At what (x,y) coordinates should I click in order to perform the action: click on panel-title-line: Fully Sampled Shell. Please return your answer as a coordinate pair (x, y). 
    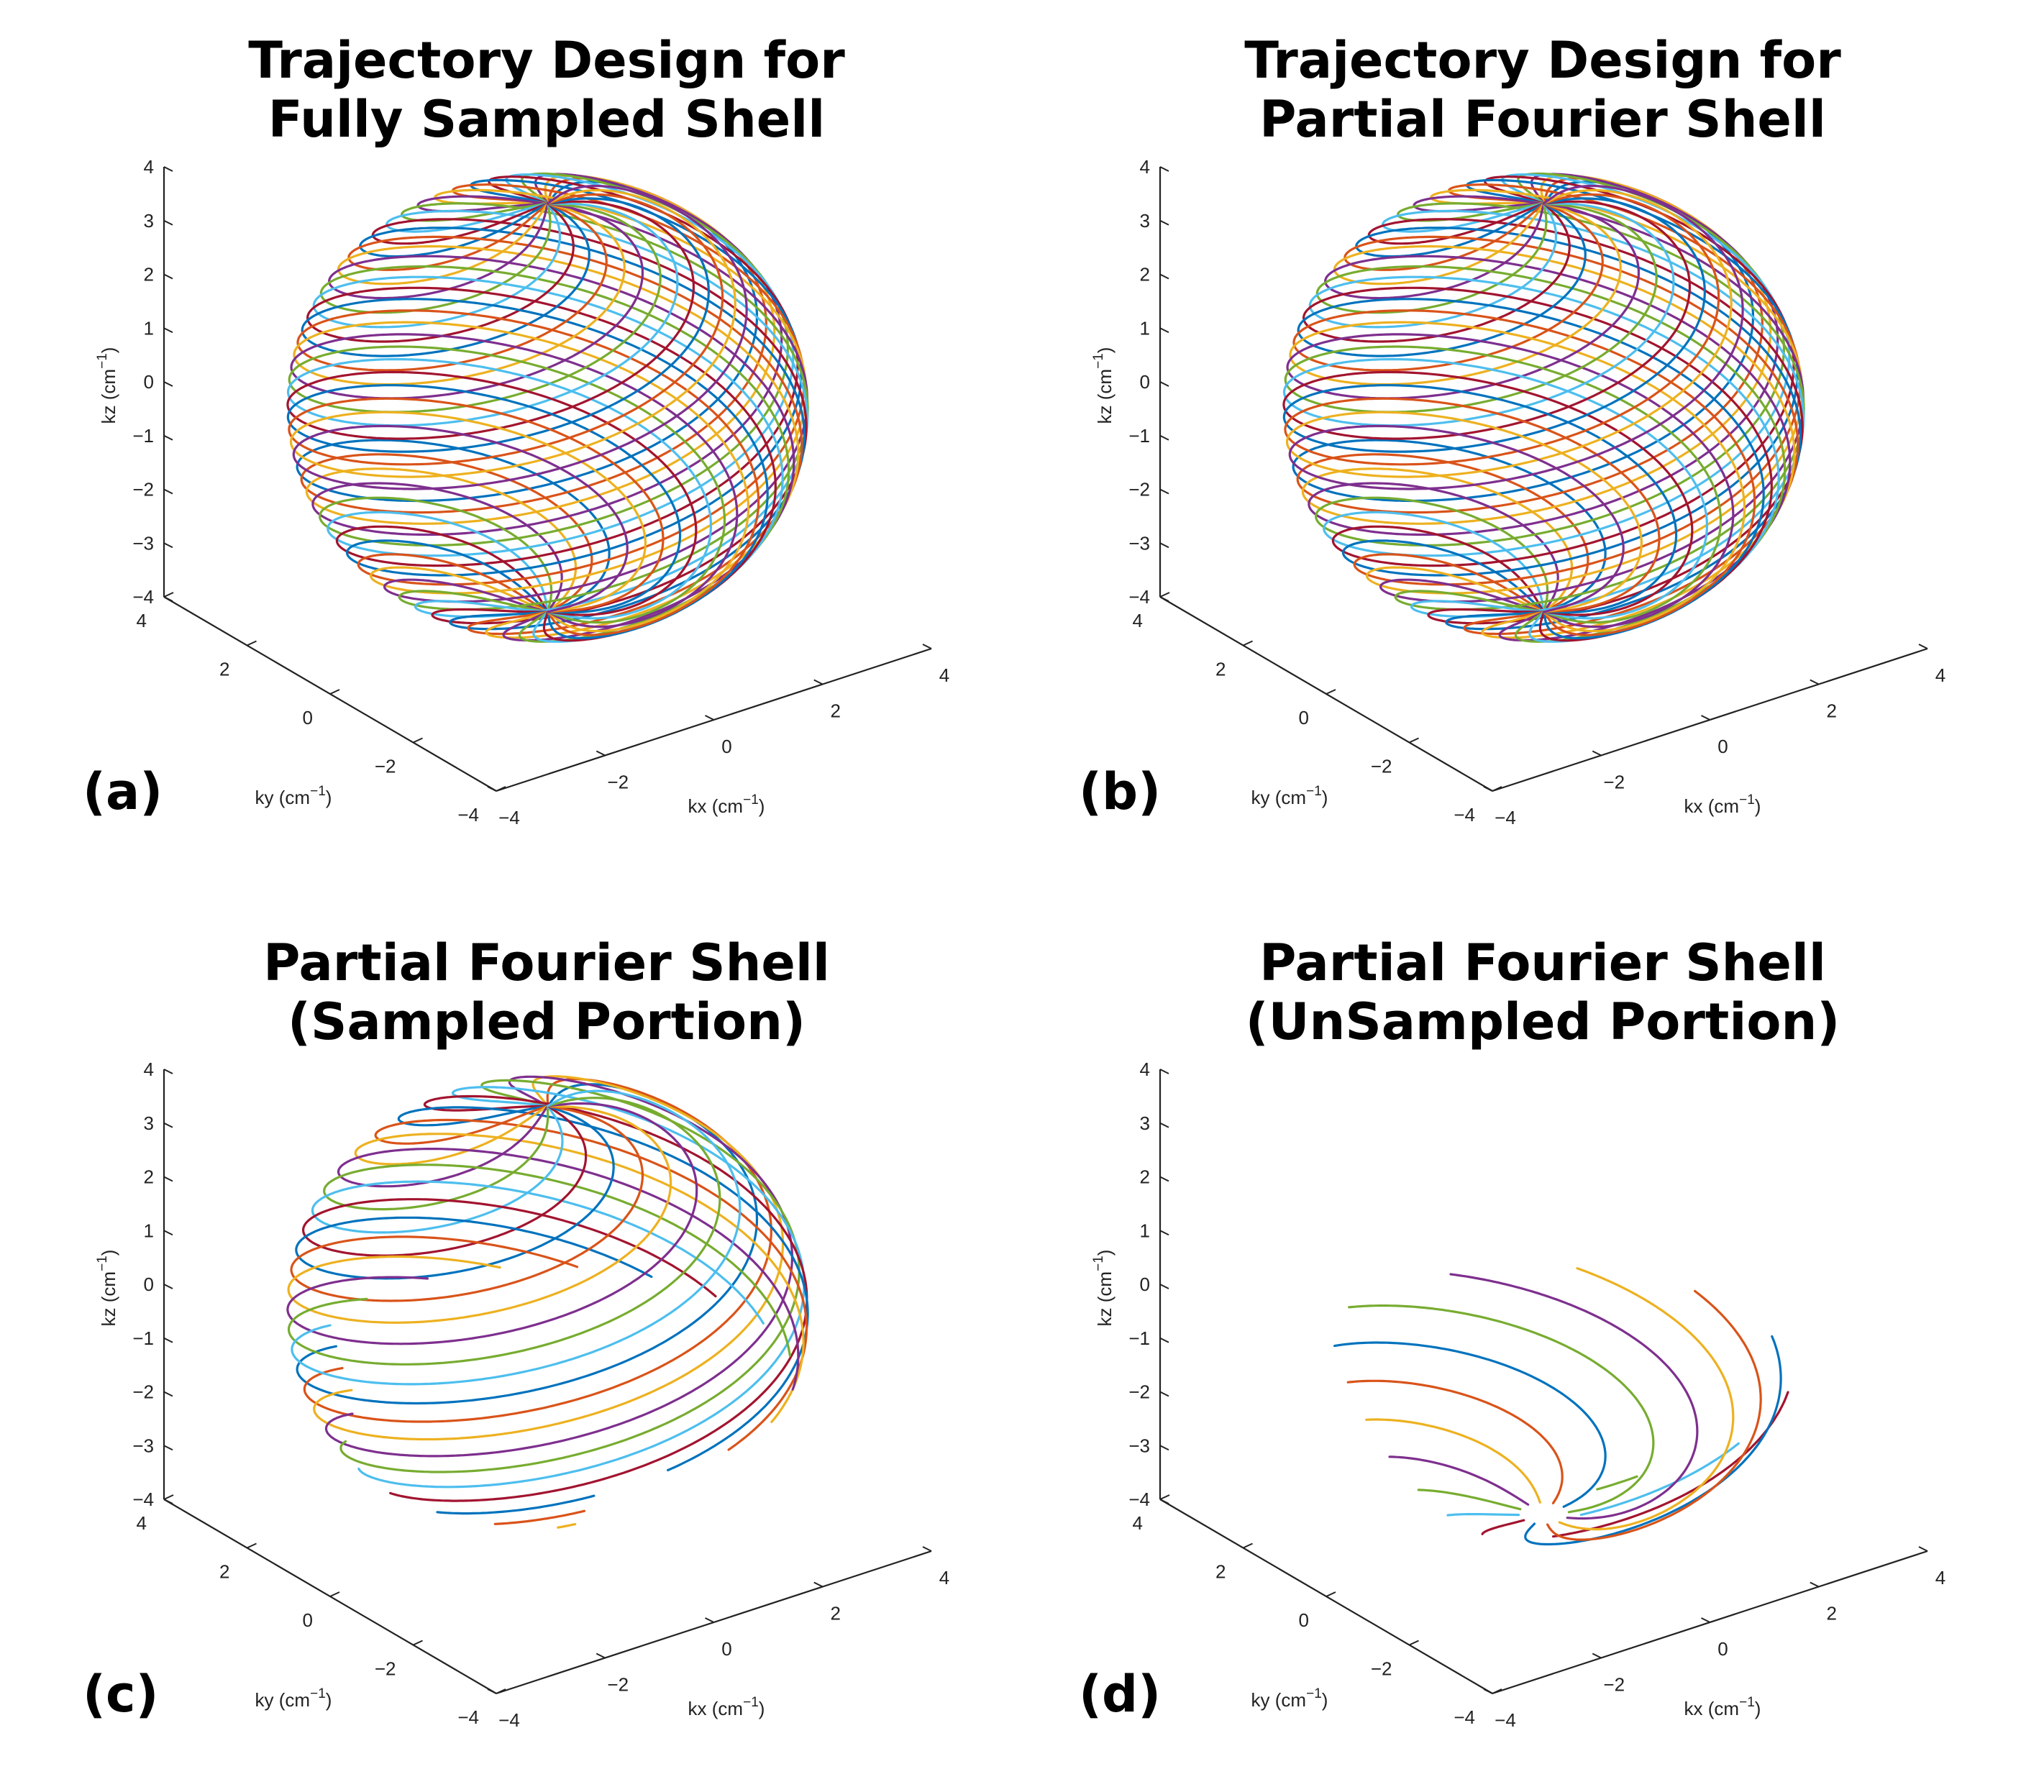
    Looking at the image, I should click on (547, 119).